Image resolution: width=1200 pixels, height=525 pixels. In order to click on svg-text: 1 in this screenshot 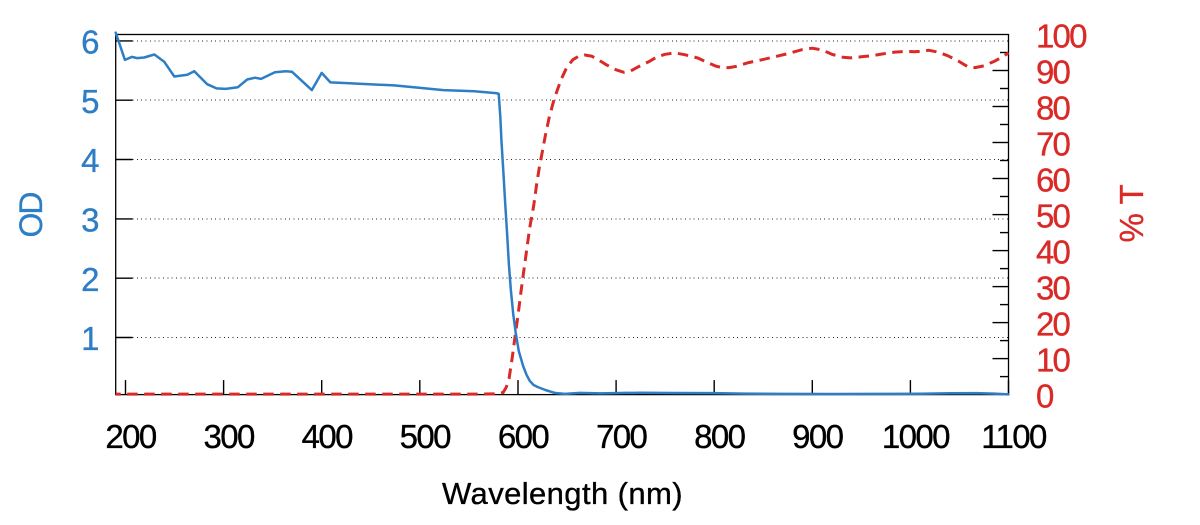, I will do `click(90, 338)`.